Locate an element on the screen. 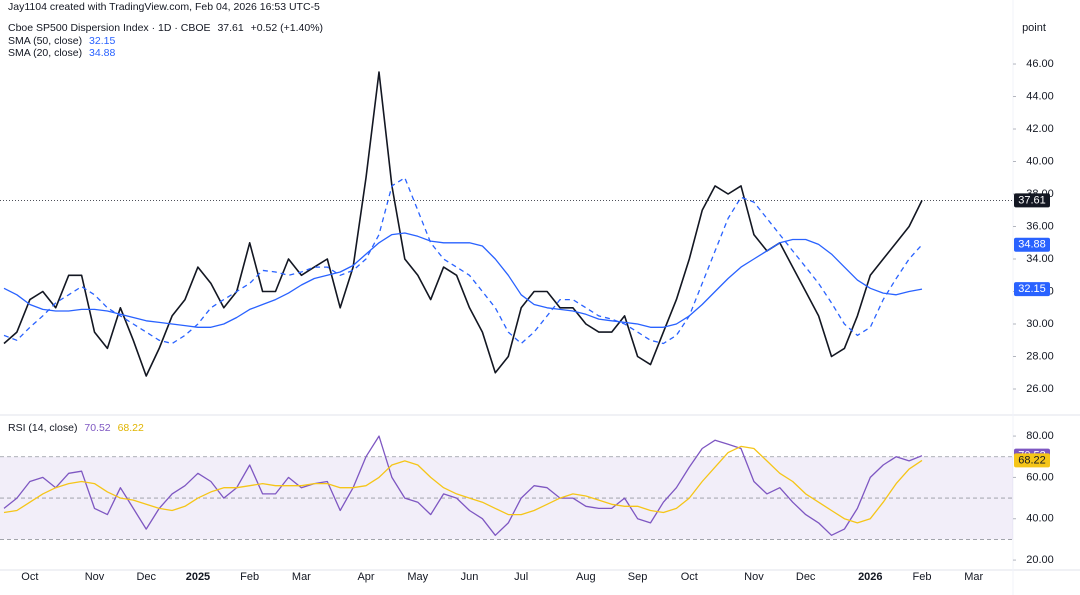  legend-change: +0.52 (+1.40%) is located at coordinates (287, 28).